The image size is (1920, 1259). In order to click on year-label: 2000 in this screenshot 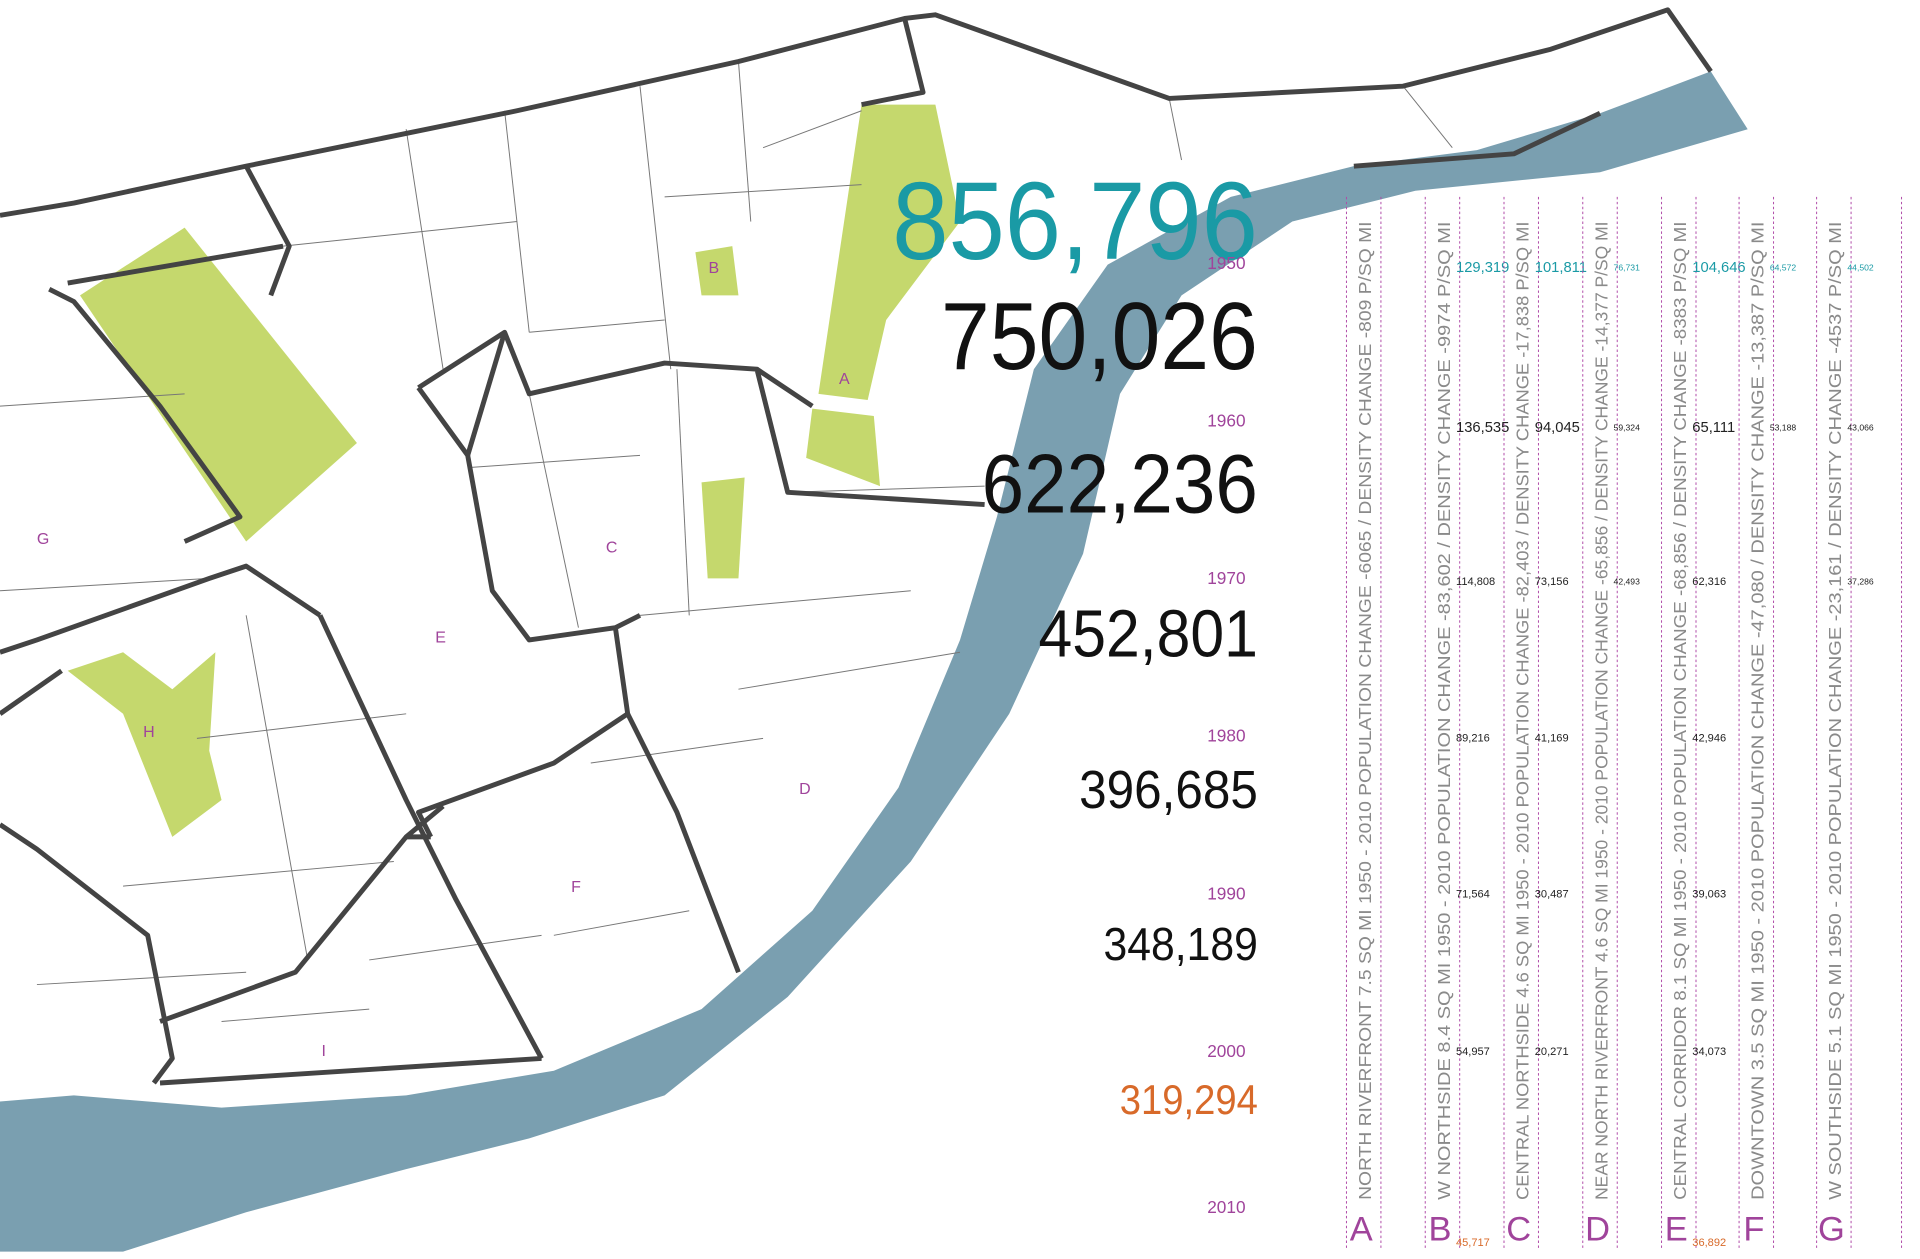, I will do `click(1226, 1051)`.